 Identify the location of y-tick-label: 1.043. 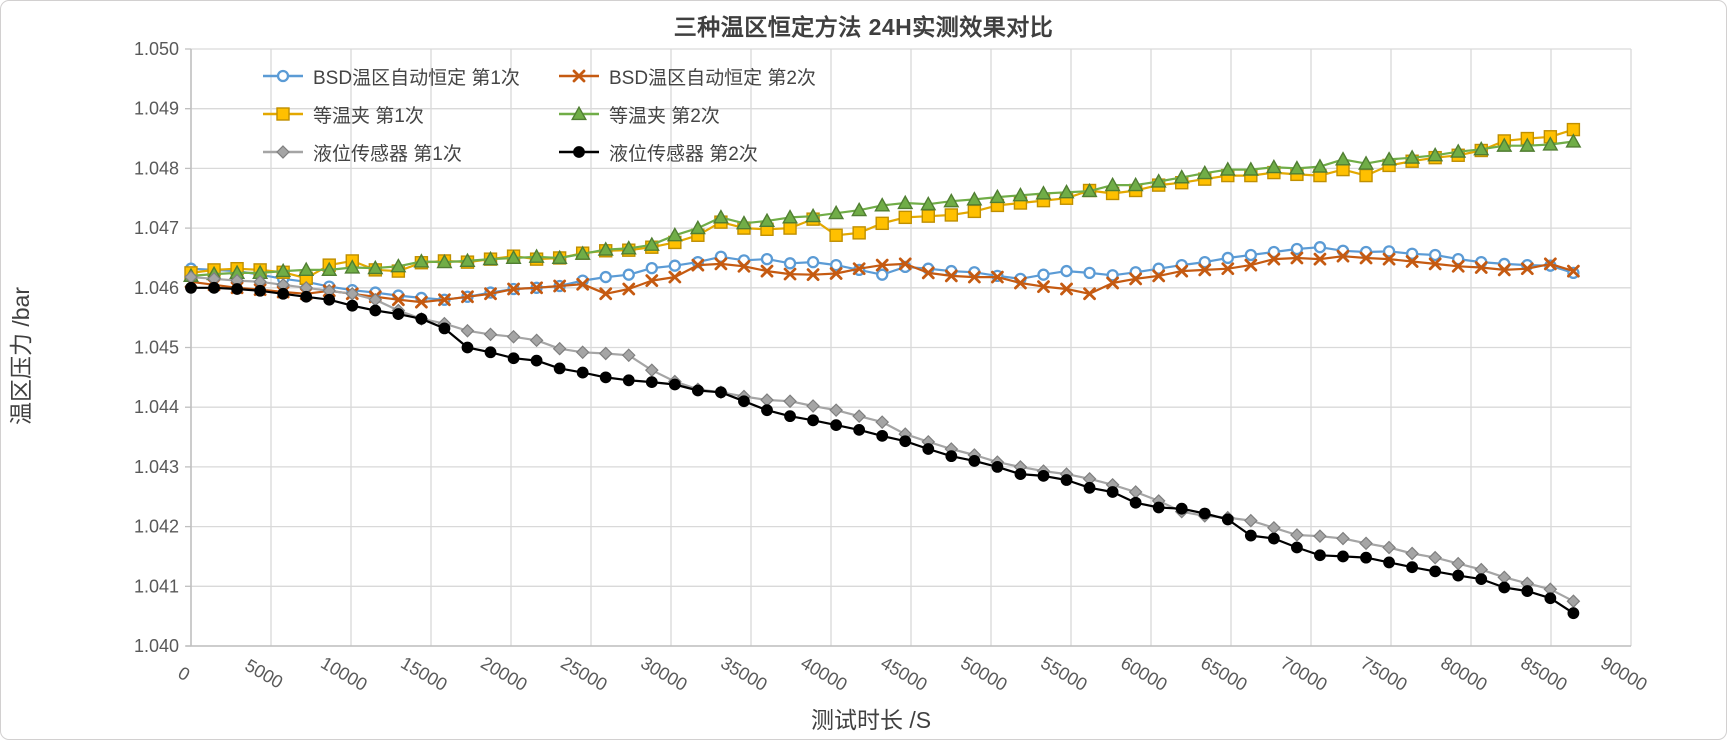
(156, 467).